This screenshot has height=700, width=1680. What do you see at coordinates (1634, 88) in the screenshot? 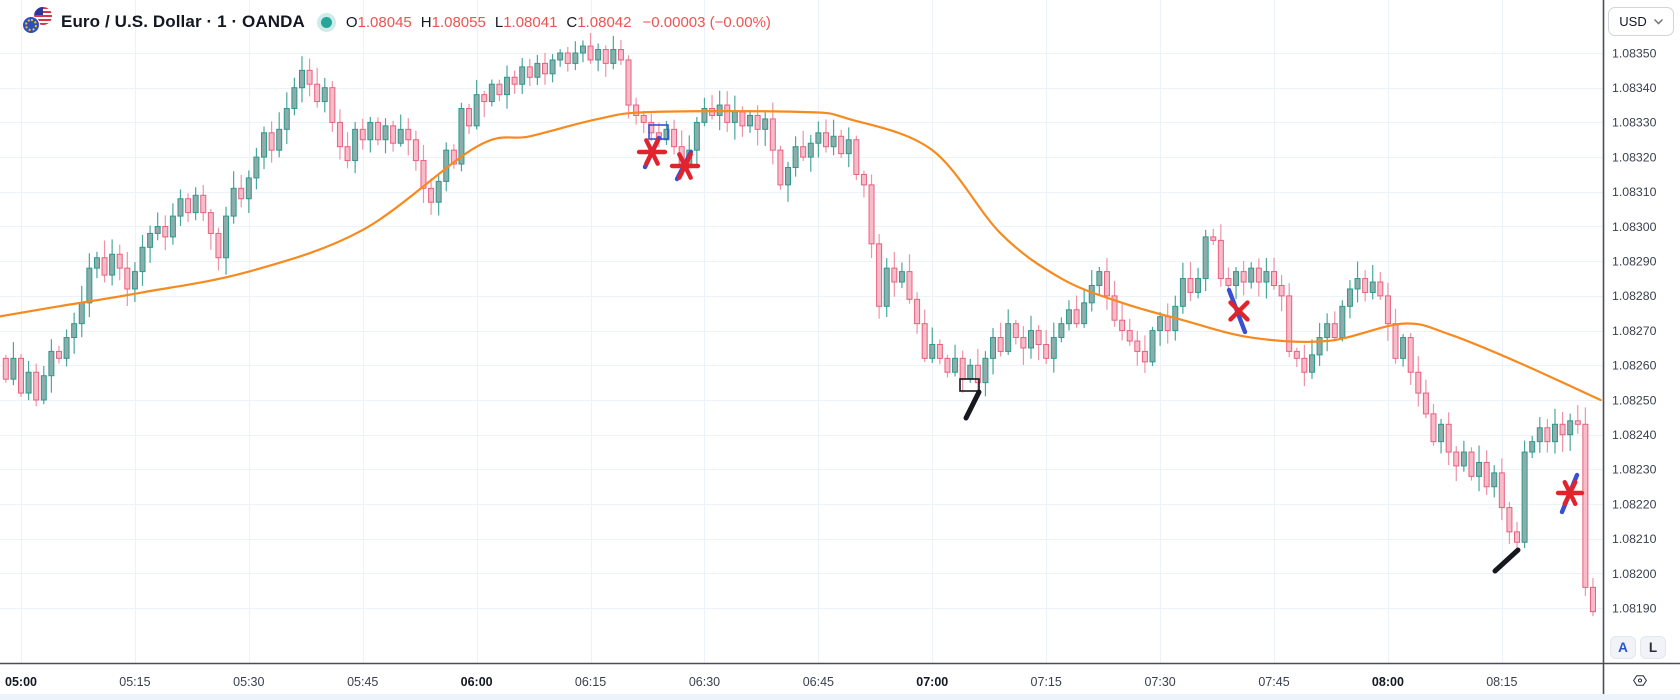
I see `price-axis-label: 1.08340` at bounding box center [1634, 88].